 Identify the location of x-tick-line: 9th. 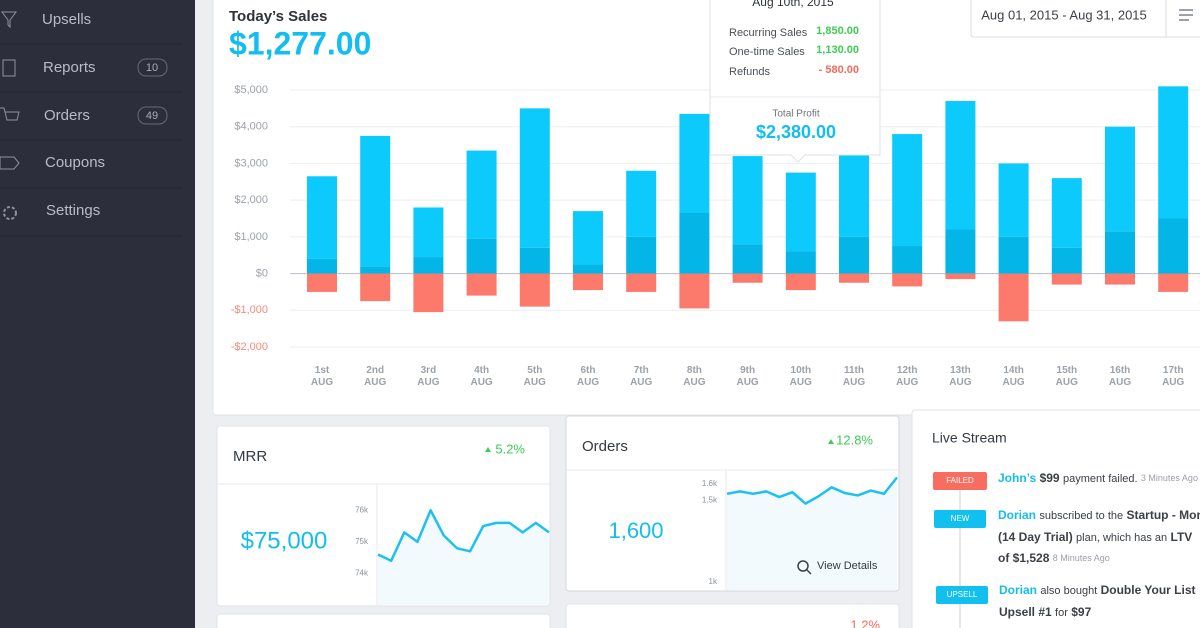
(747, 370).